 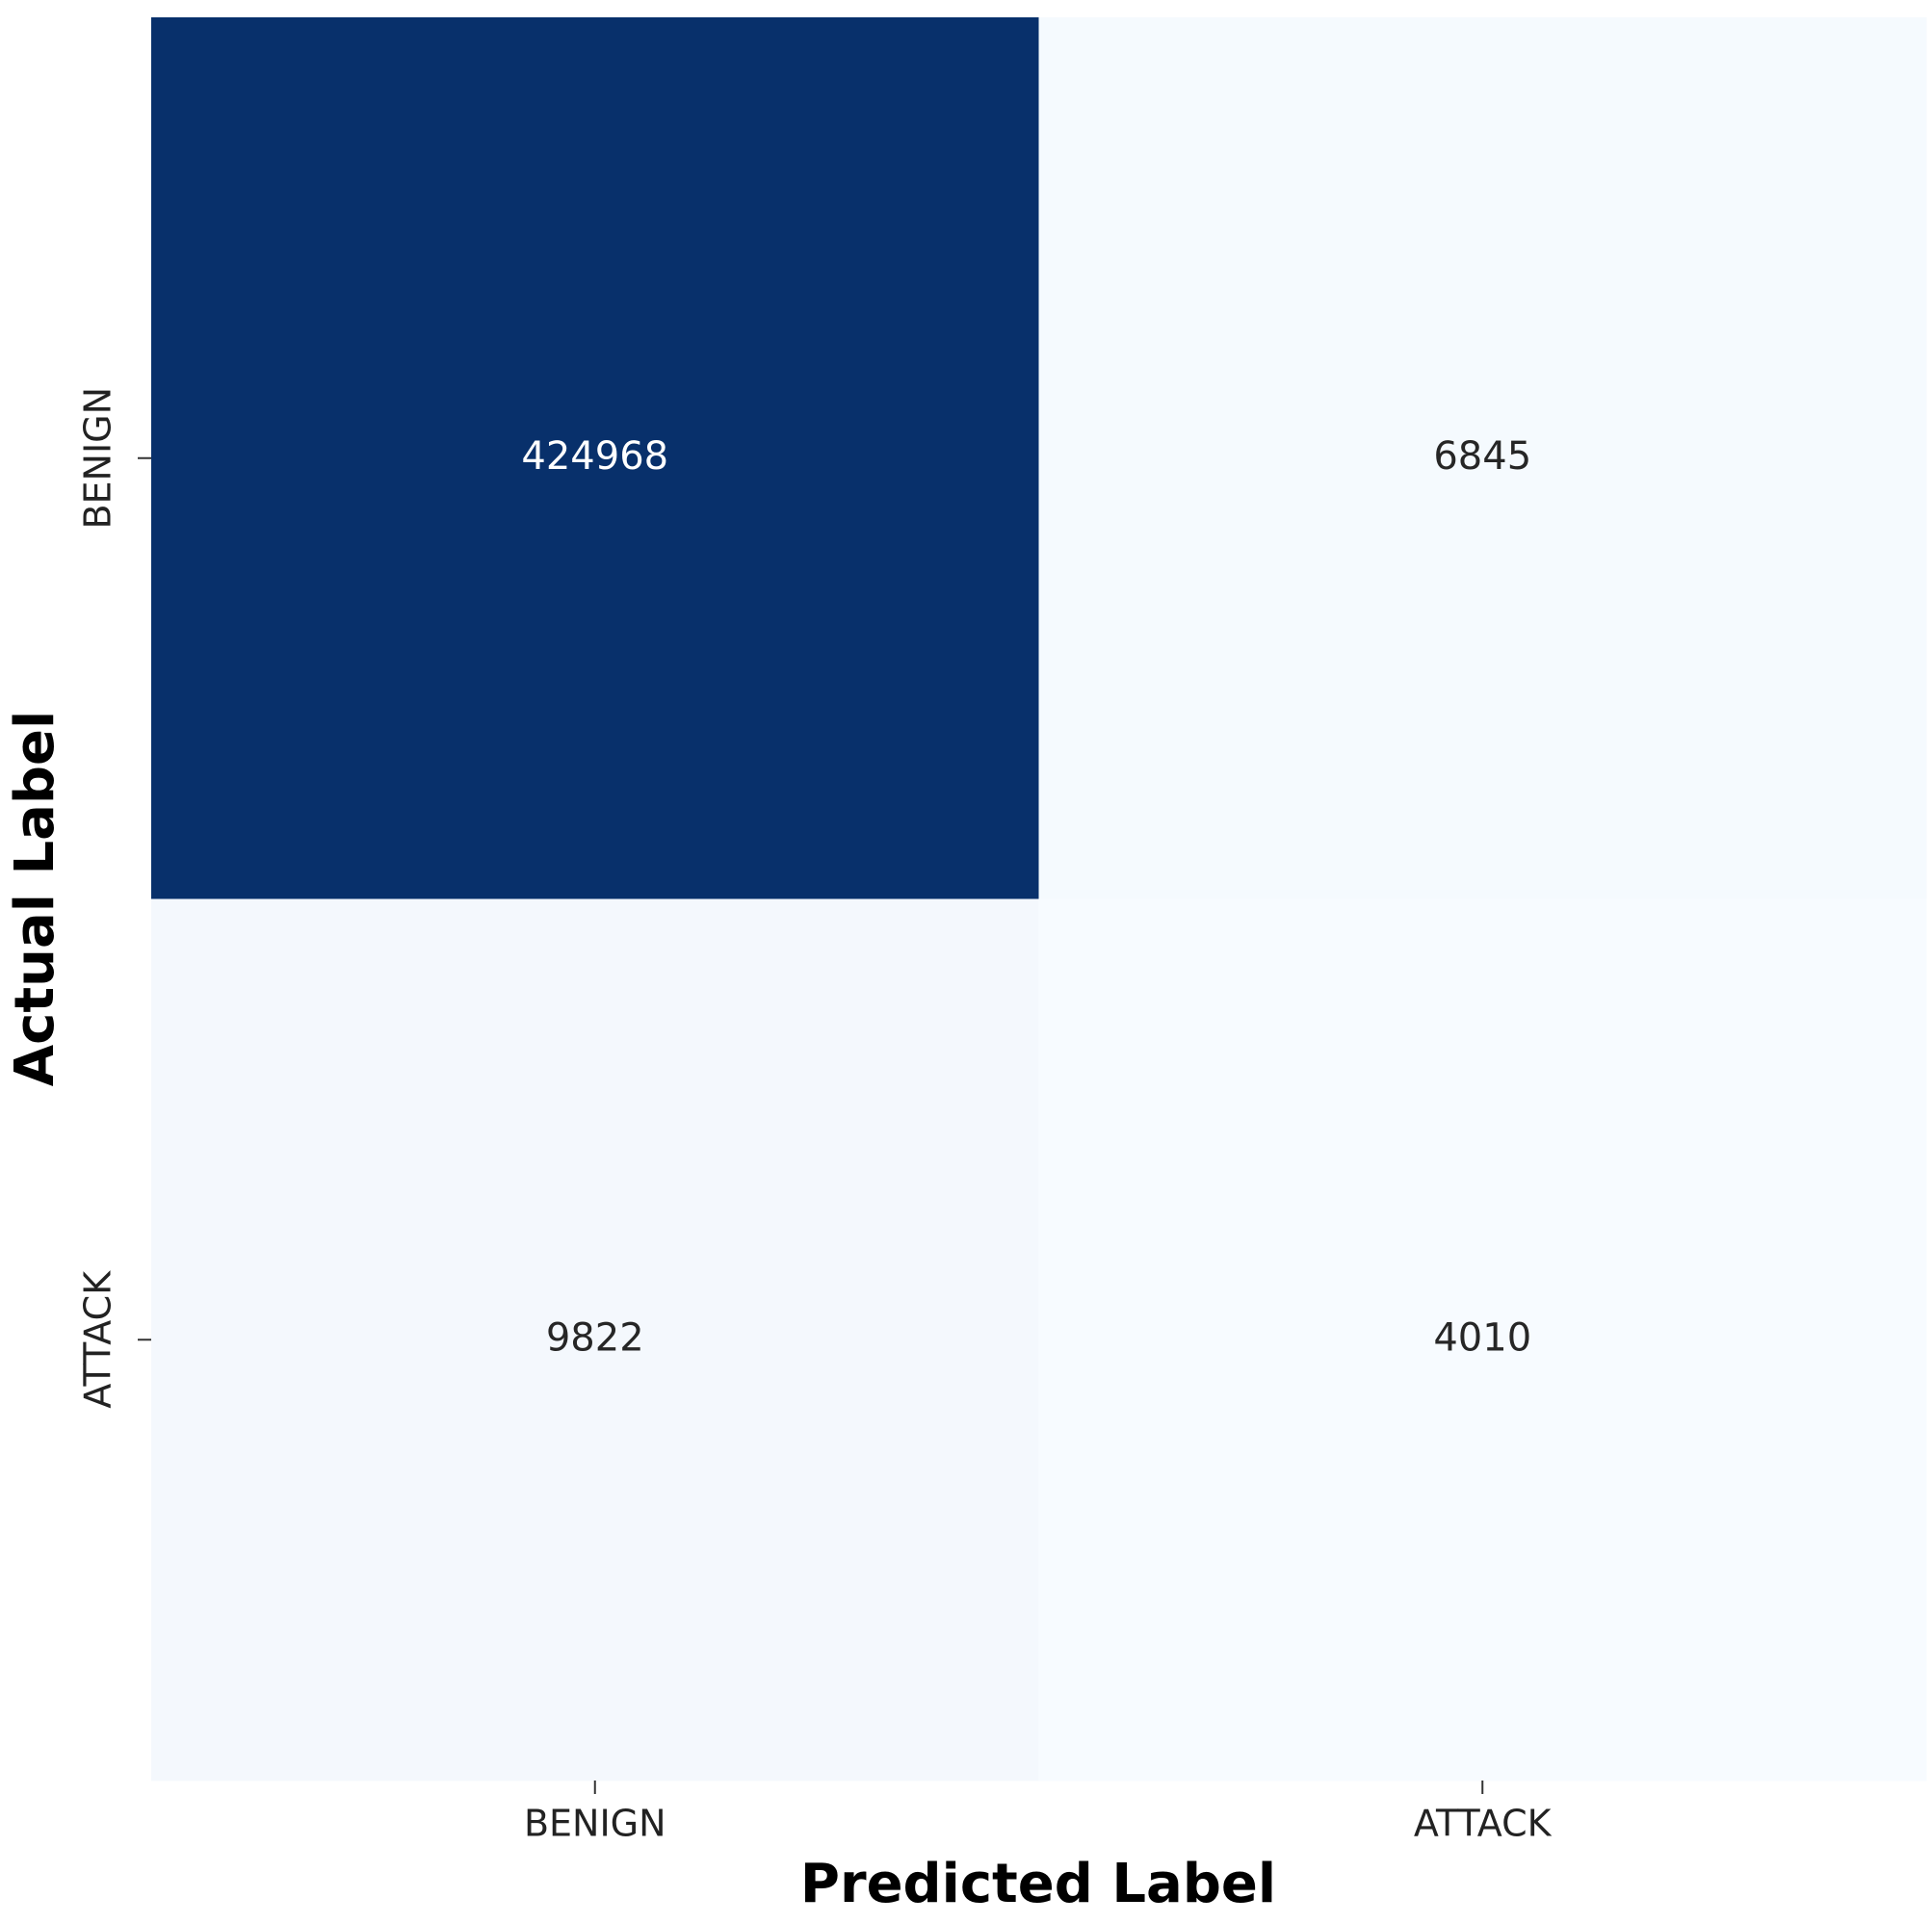 What do you see at coordinates (98, 1339) in the screenshot?
I see `y-tick-label: ATTACK` at bounding box center [98, 1339].